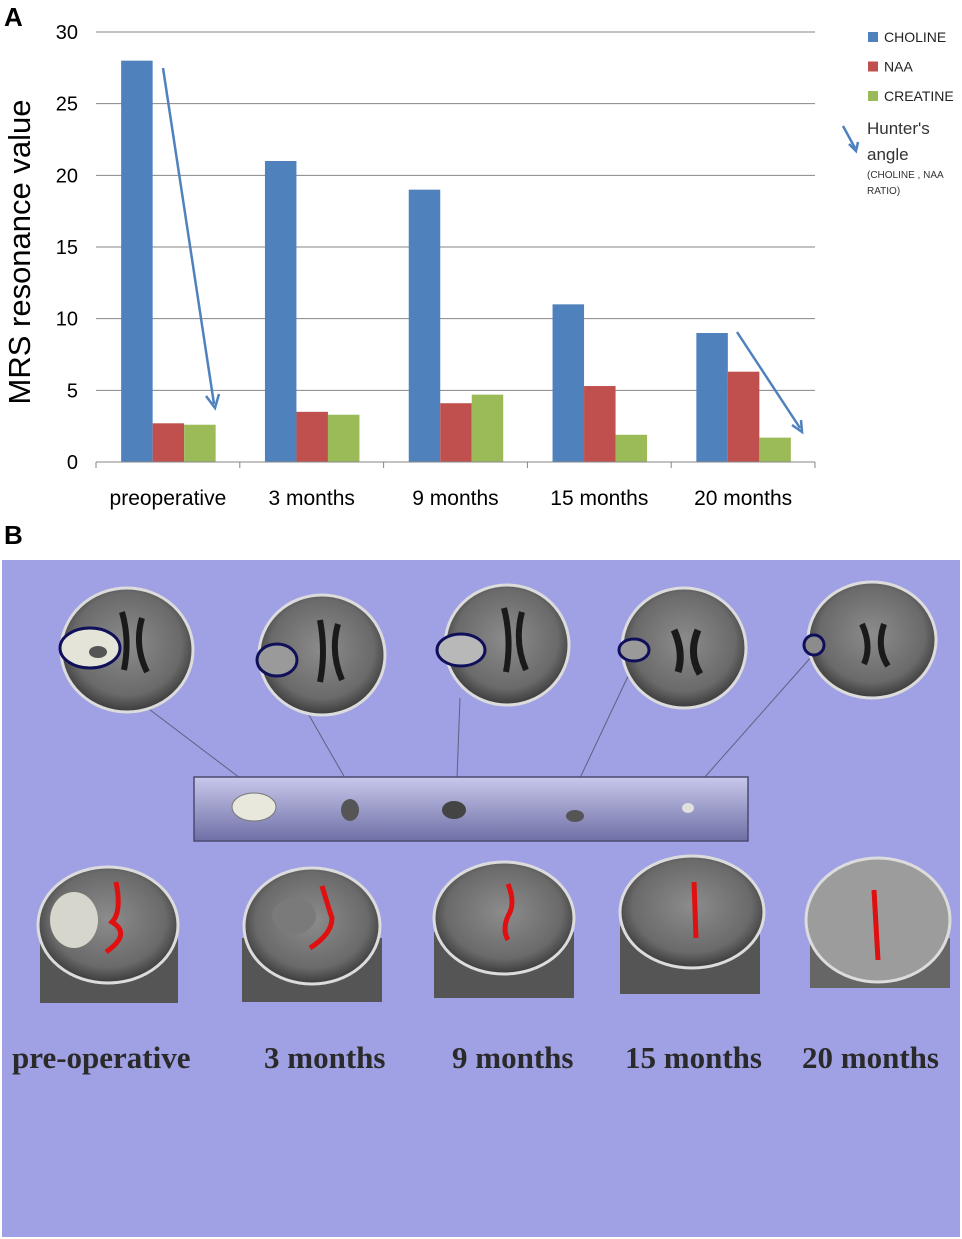  I want to click on legend-arrow-head-icon, so click(854, 147).